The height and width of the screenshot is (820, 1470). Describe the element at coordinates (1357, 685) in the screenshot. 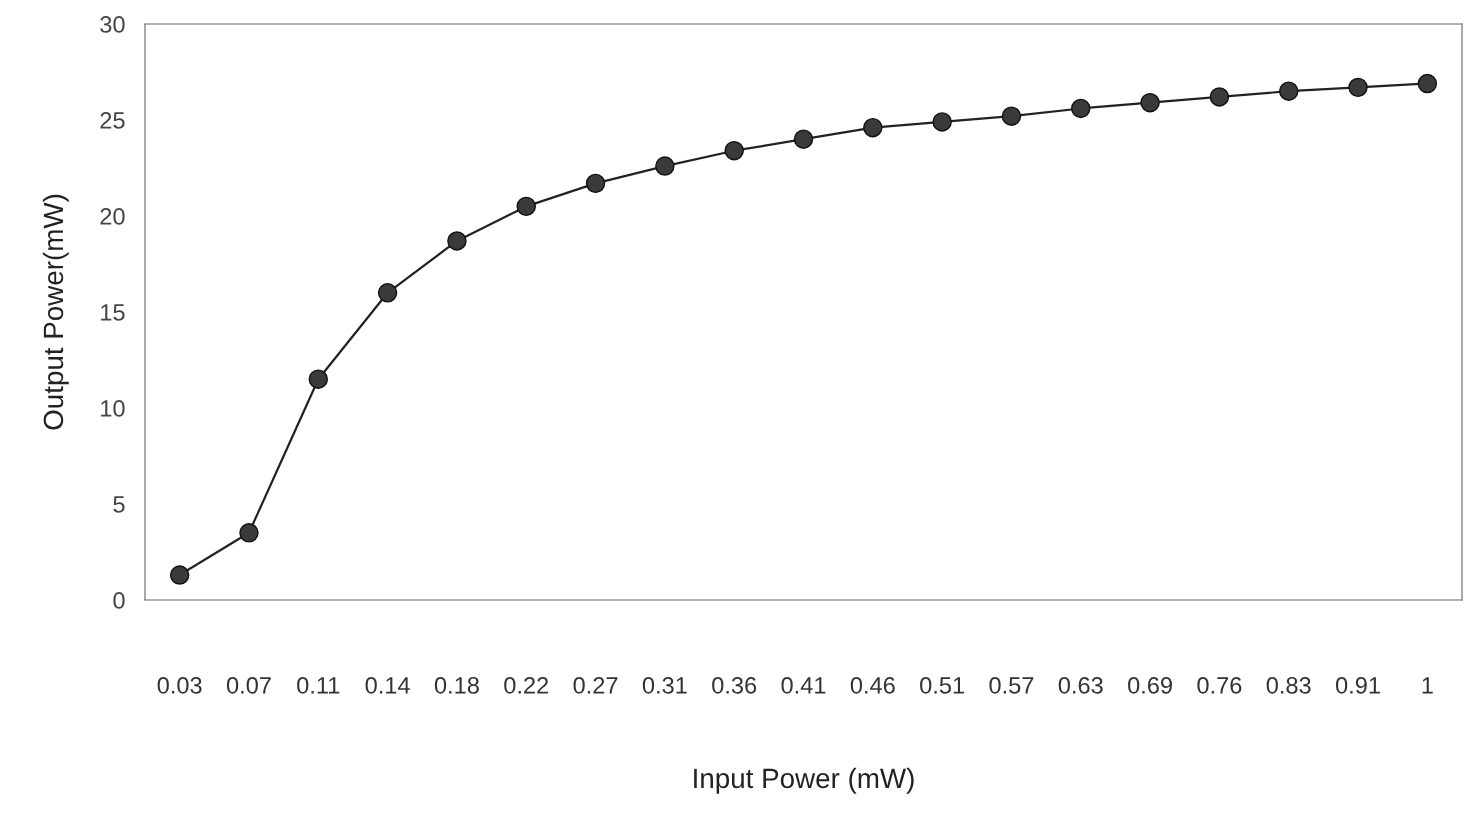

I see `x-tick-label: 0.91` at that location.